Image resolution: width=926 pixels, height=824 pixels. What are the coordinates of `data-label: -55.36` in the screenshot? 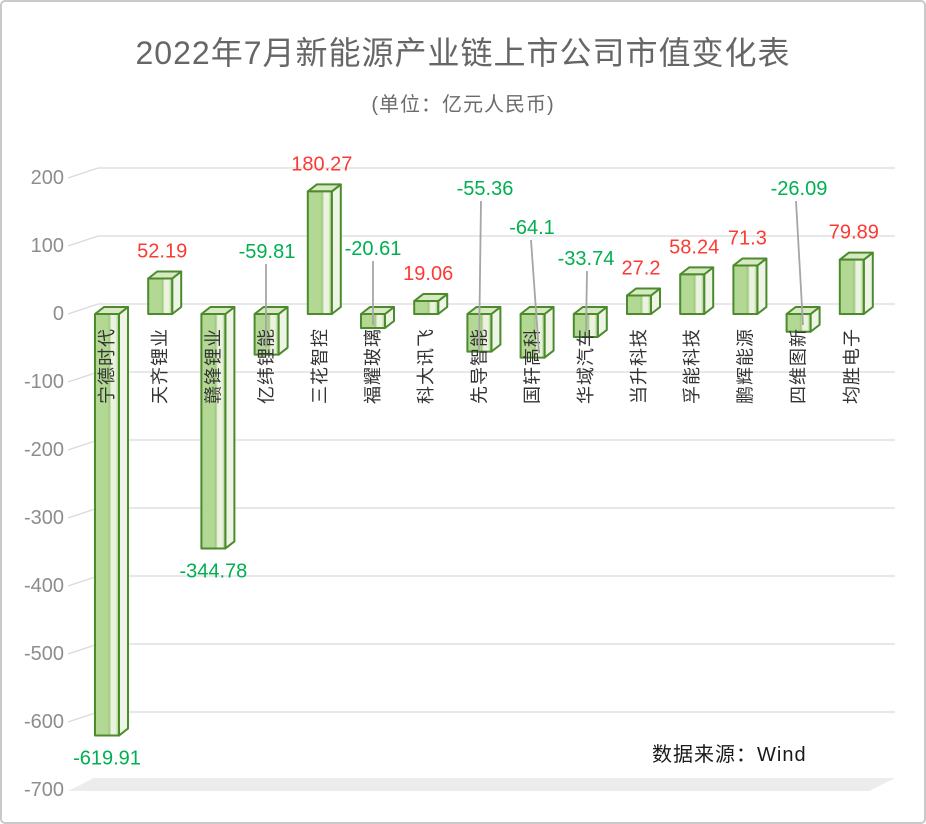 It's located at (485, 189).